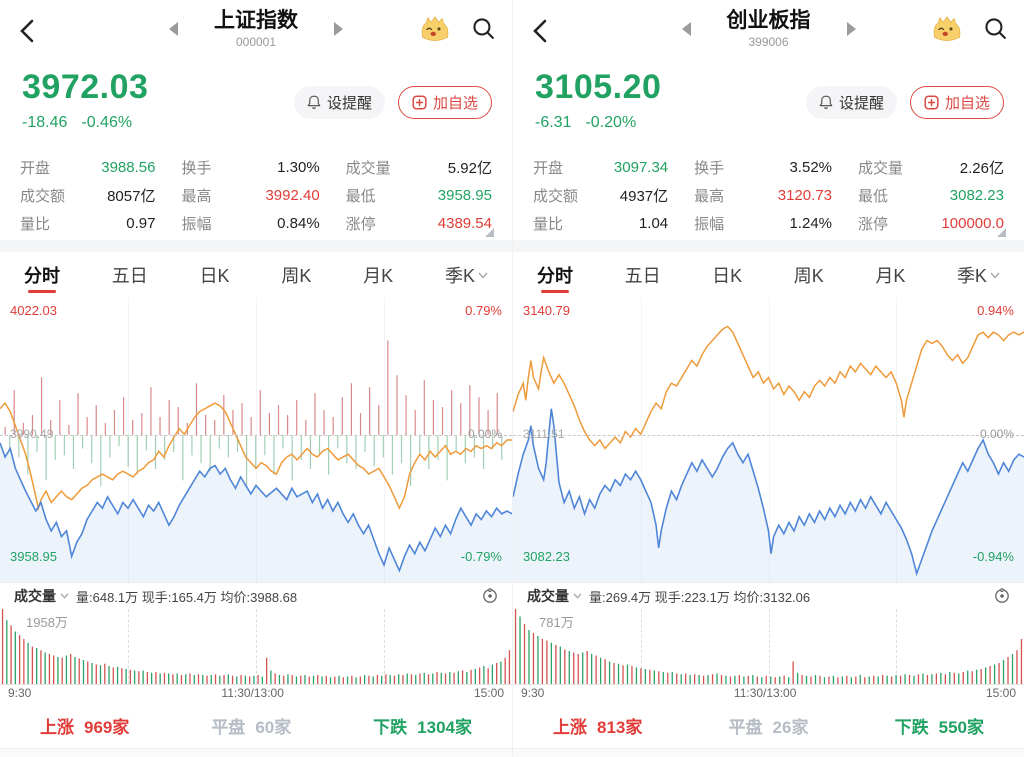 The height and width of the screenshot is (757, 1024). Describe the element at coordinates (228, 727) in the screenshot. I see `unchanged-label: 平盘` at that location.